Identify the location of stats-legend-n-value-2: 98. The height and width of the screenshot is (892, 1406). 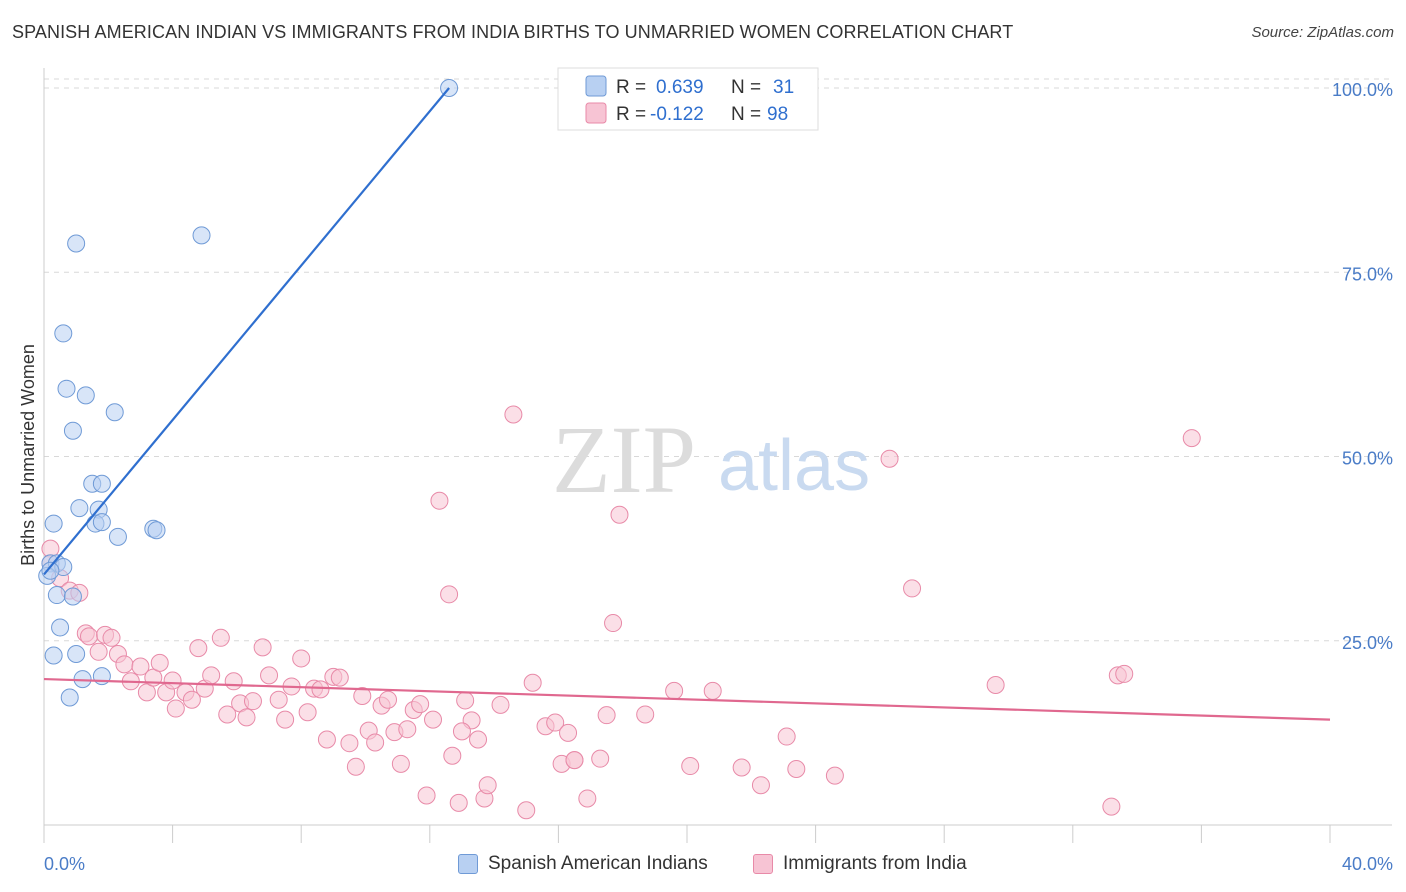
(777, 114).